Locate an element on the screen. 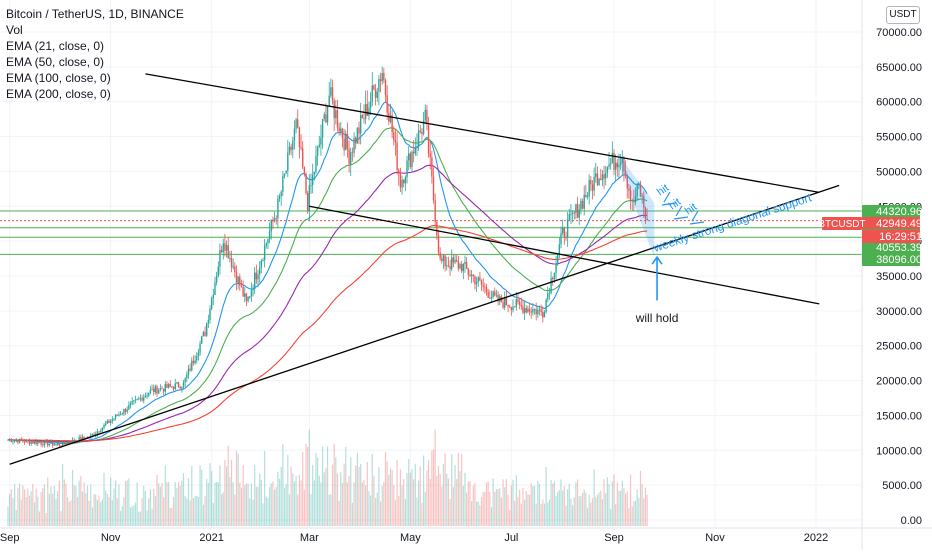 The width and height of the screenshot is (932, 555). price-level-label: 44320.96 is located at coordinates (899, 212).